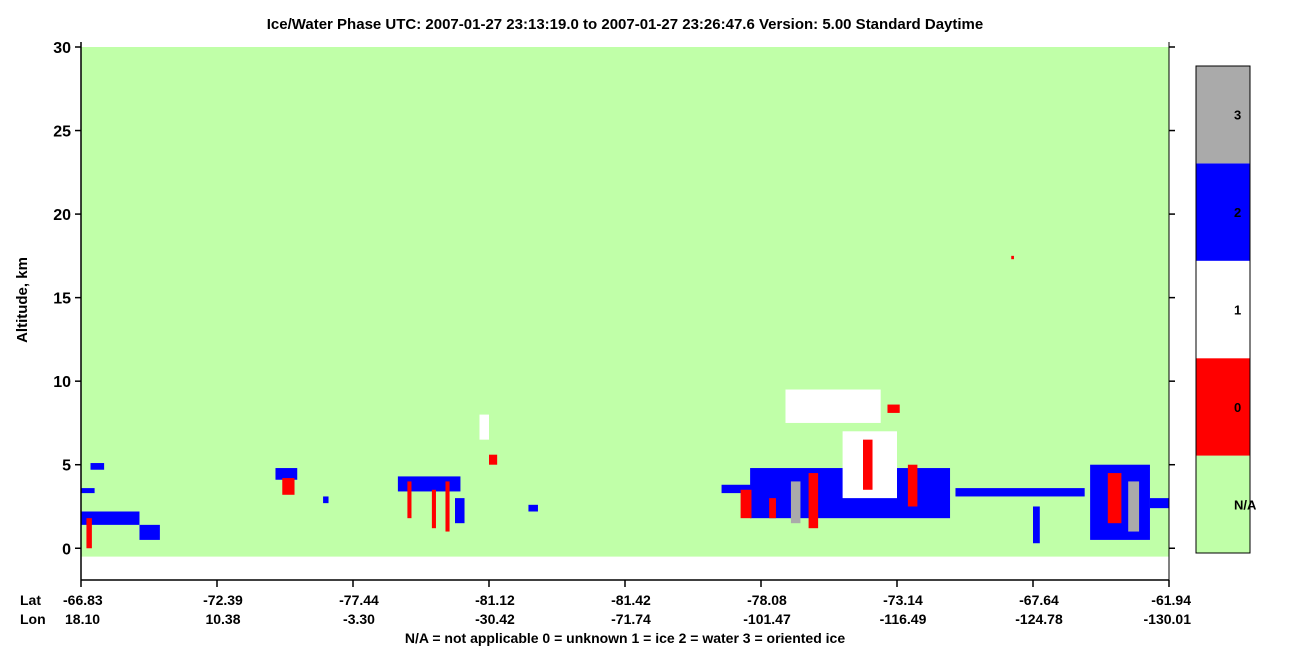 This screenshot has height=672, width=1300. I want to click on y-tick-label: 10, so click(62, 382).